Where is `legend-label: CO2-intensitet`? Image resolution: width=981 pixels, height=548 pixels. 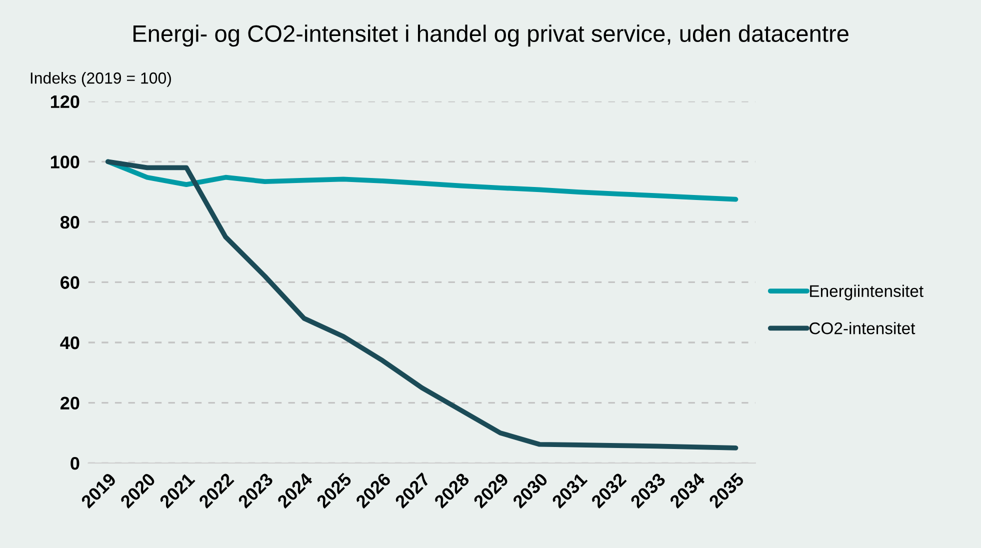 legend-label: CO2-intensitet is located at coordinates (863, 328).